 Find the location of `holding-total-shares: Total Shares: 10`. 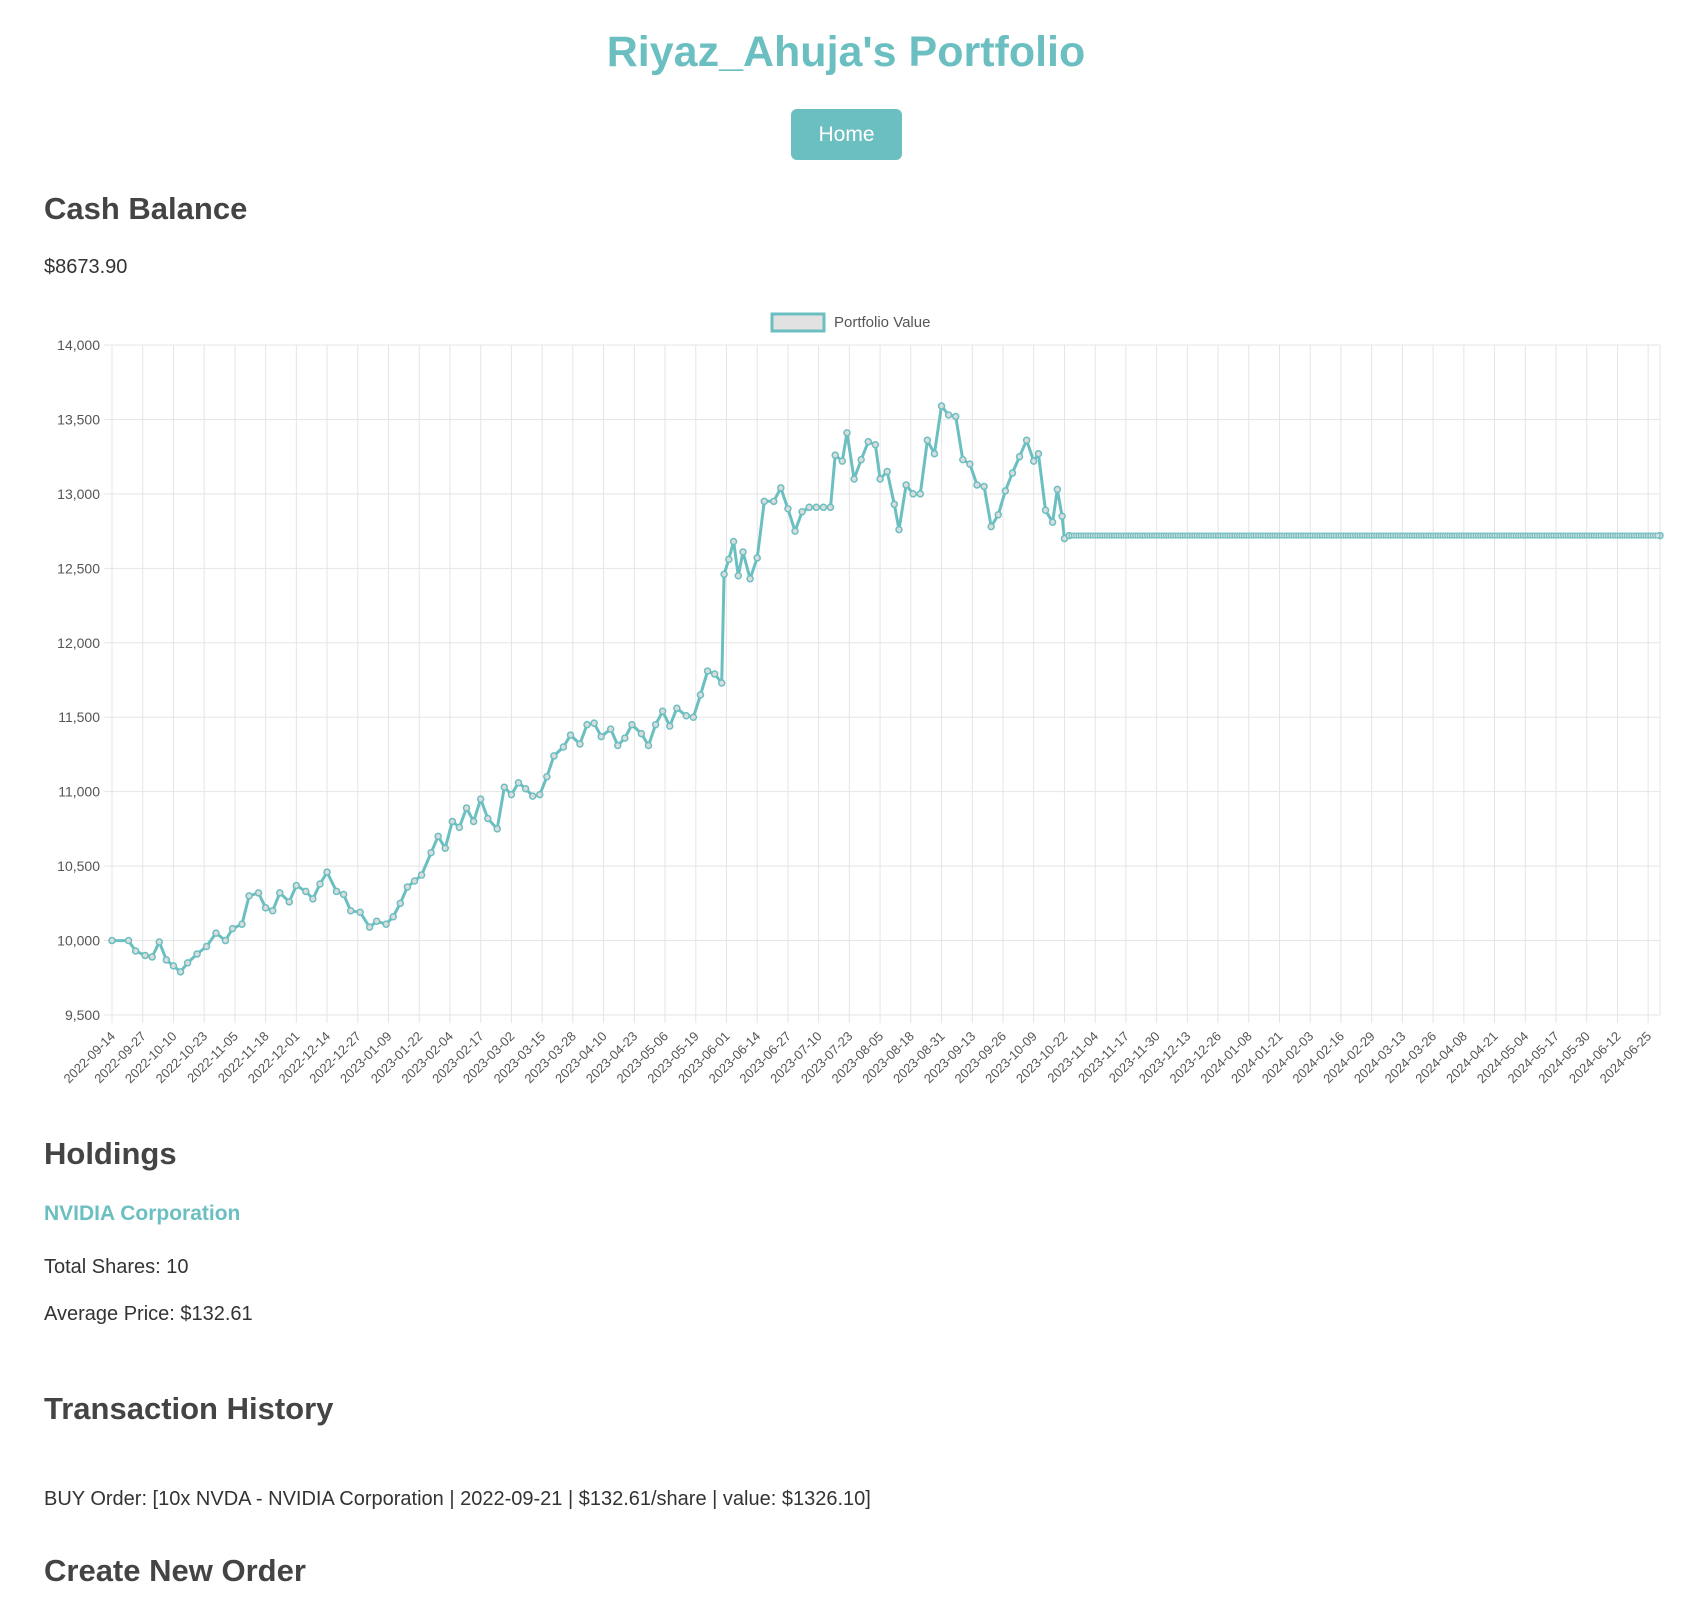

holding-total-shares: Total Shares: 10 is located at coordinates (116, 1267).